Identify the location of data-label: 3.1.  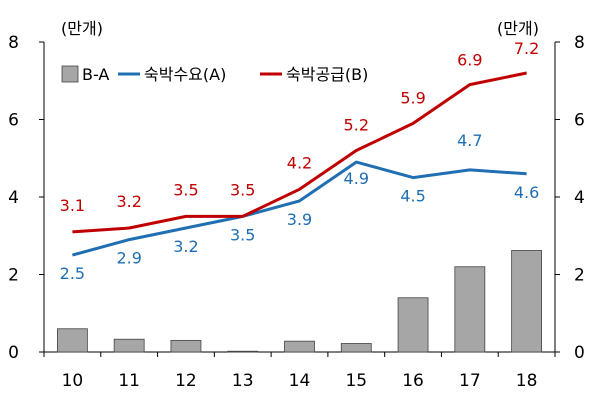
(72, 205).